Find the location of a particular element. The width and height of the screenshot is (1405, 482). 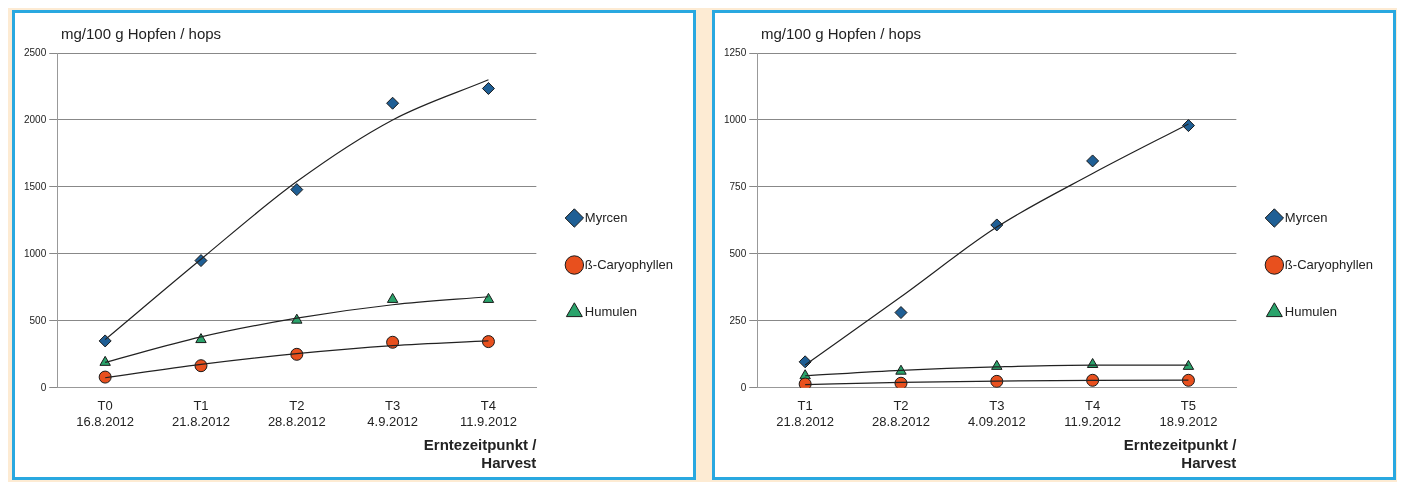

y-tick-label: 250 is located at coordinates (738, 320).